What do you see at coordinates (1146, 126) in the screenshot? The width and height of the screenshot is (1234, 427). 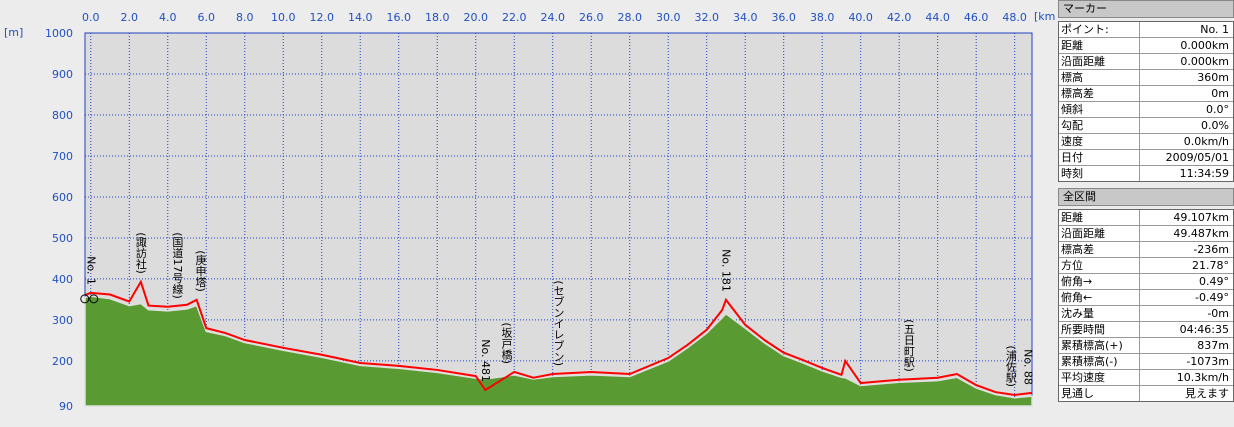 I see `info-row: 勾配 0.0%` at bounding box center [1146, 126].